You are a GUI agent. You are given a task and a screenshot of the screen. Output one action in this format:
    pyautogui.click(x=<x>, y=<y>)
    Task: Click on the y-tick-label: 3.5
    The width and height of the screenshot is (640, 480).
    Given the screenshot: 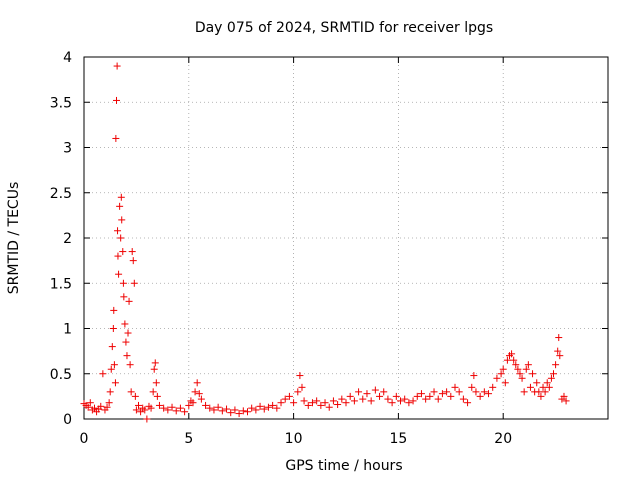 What is the action you would take?
    pyautogui.click(x=61, y=103)
    